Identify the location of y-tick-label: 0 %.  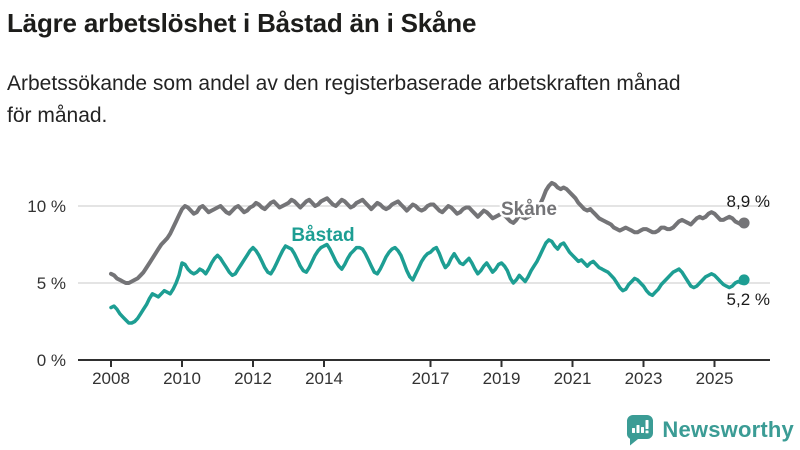
(51, 360).